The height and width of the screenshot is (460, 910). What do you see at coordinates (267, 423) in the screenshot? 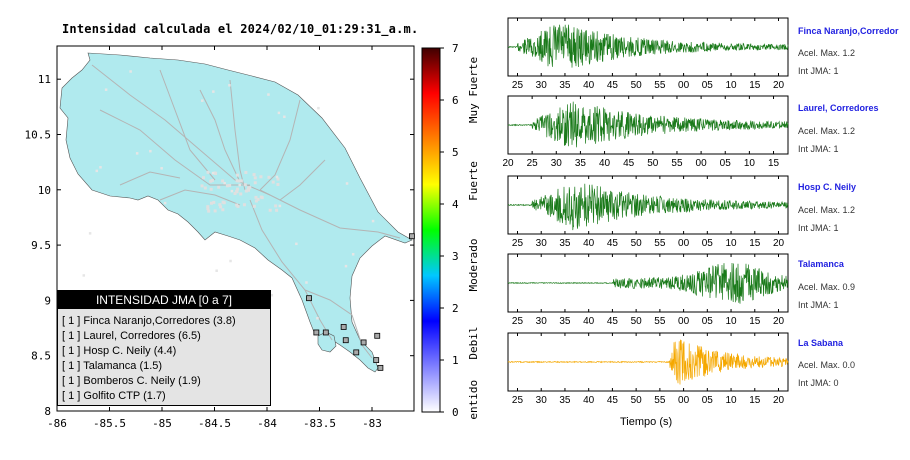
I see `x-tick-label: -84` at bounding box center [267, 423].